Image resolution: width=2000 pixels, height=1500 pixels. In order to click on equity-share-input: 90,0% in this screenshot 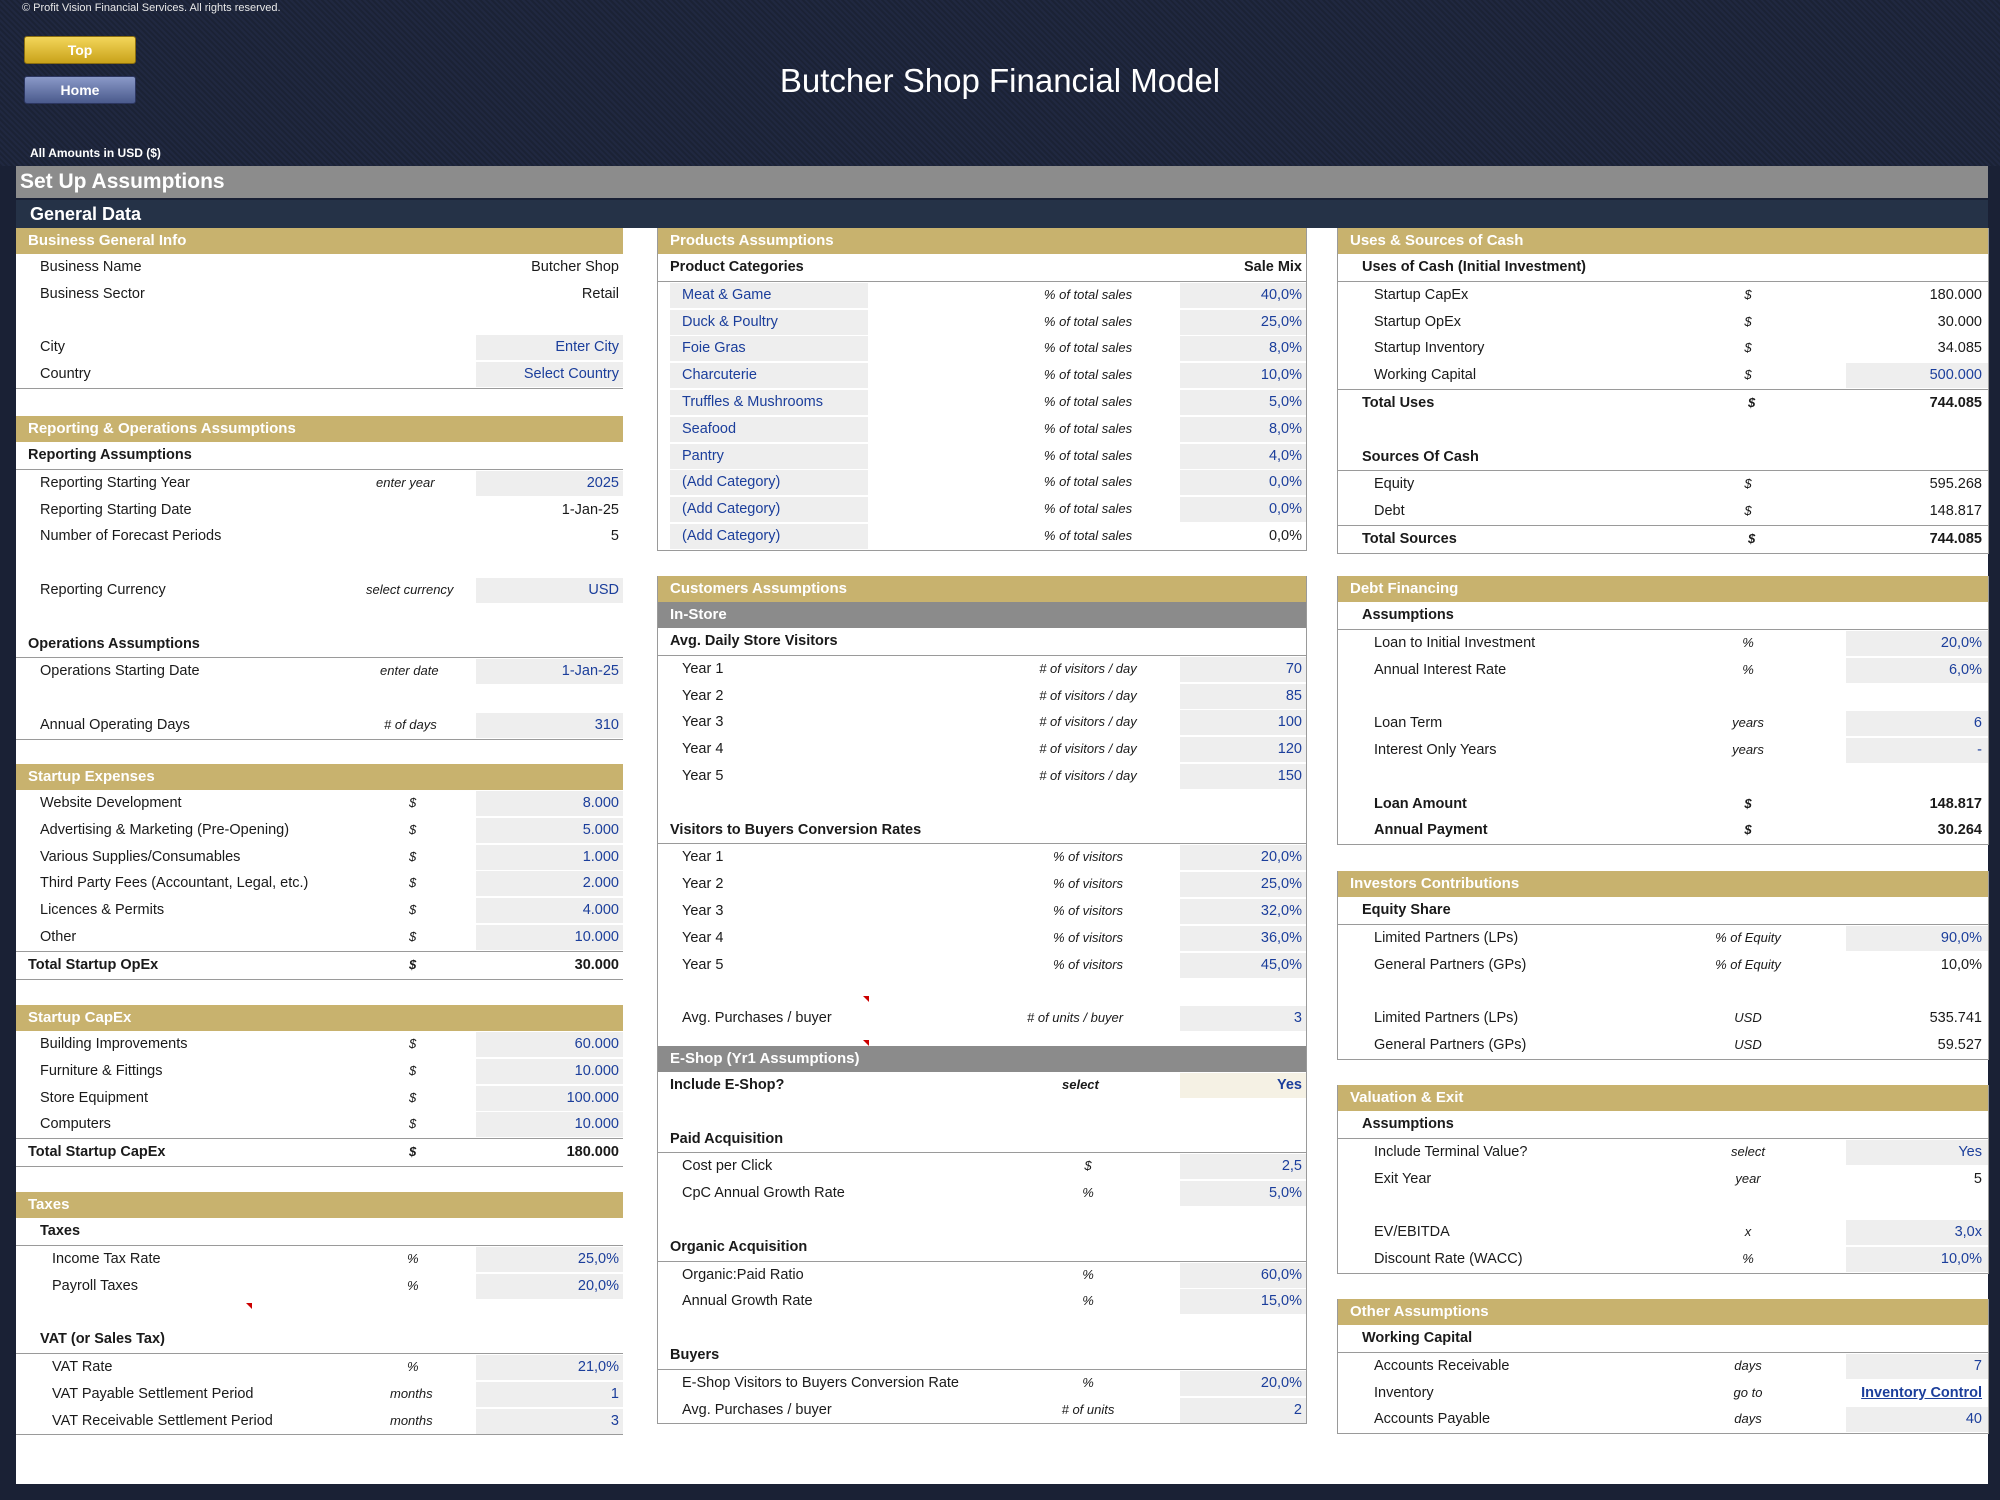, I will do `click(1961, 937)`.